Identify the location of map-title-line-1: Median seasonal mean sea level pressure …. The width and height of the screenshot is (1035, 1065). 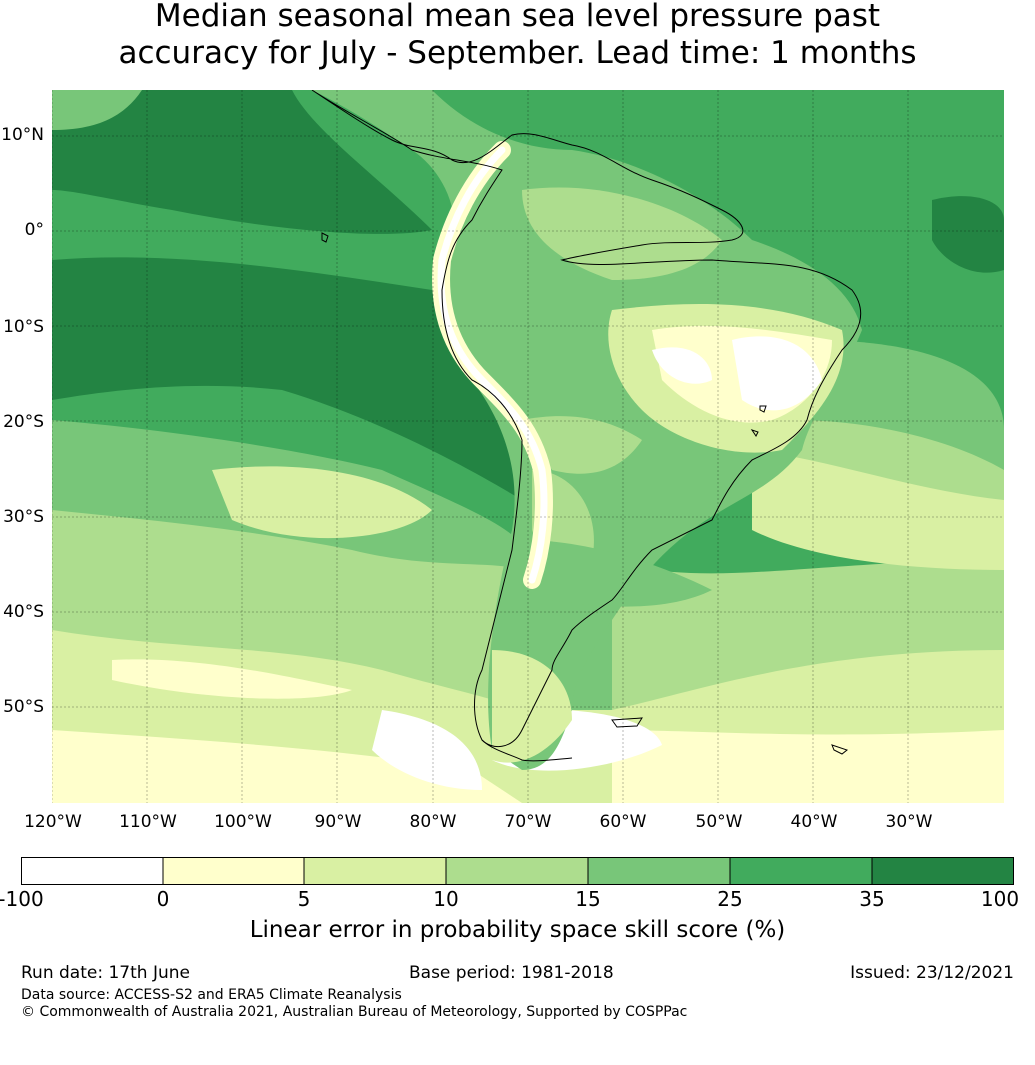
(517, 17).